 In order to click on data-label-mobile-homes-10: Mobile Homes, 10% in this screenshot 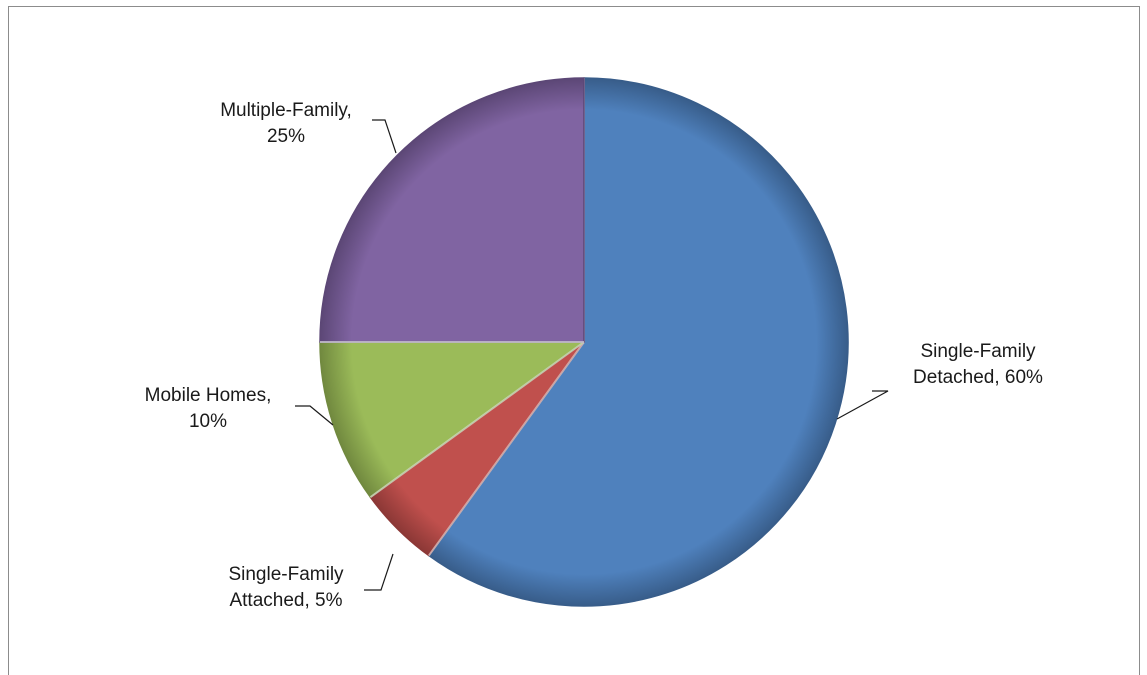, I will do `click(208, 408)`.